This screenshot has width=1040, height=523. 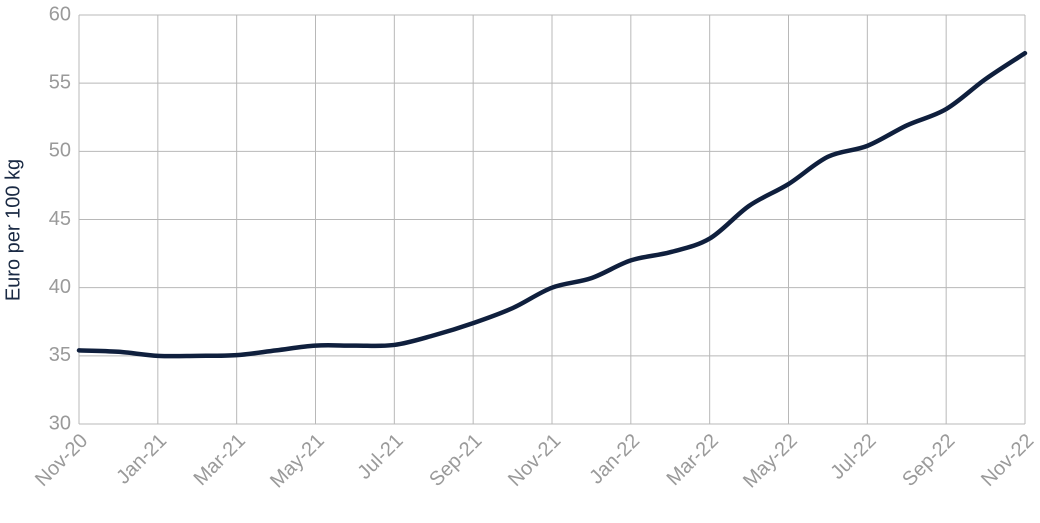 What do you see at coordinates (60, 355) in the screenshot?
I see `y-tick-label: 35` at bounding box center [60, 355].